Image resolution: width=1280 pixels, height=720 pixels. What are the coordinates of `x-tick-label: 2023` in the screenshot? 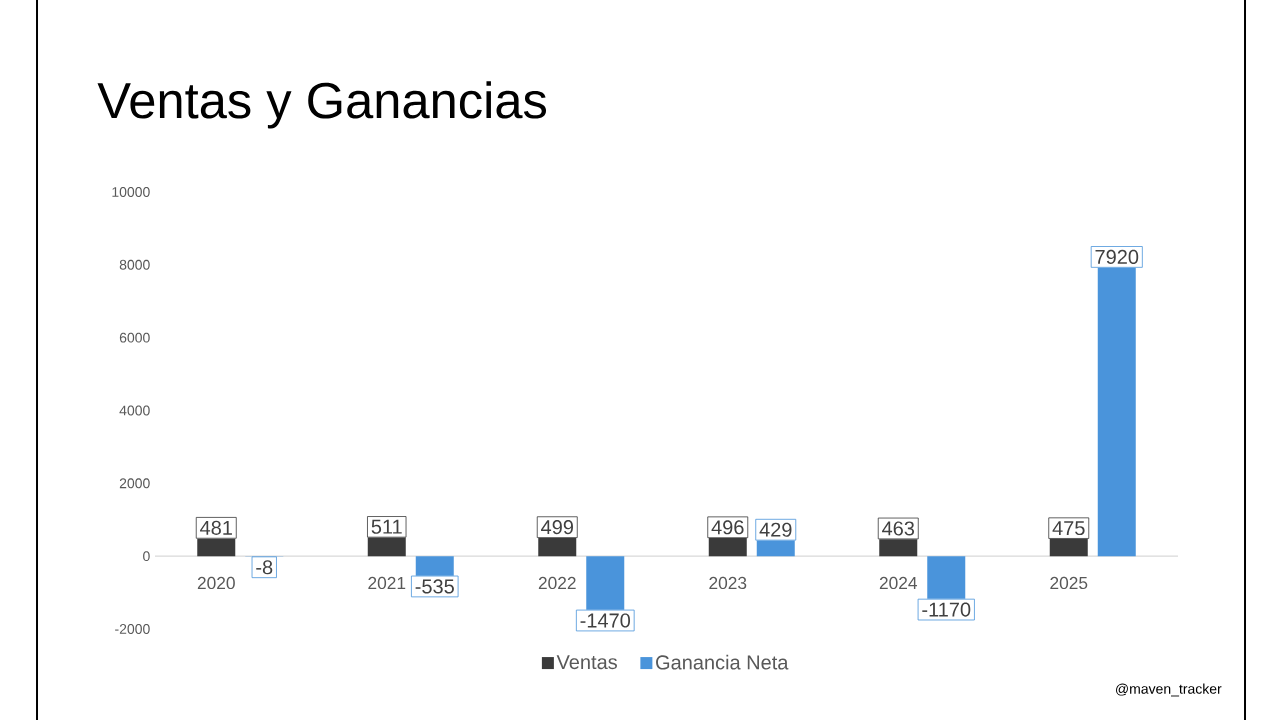 It's located at (728, 583).